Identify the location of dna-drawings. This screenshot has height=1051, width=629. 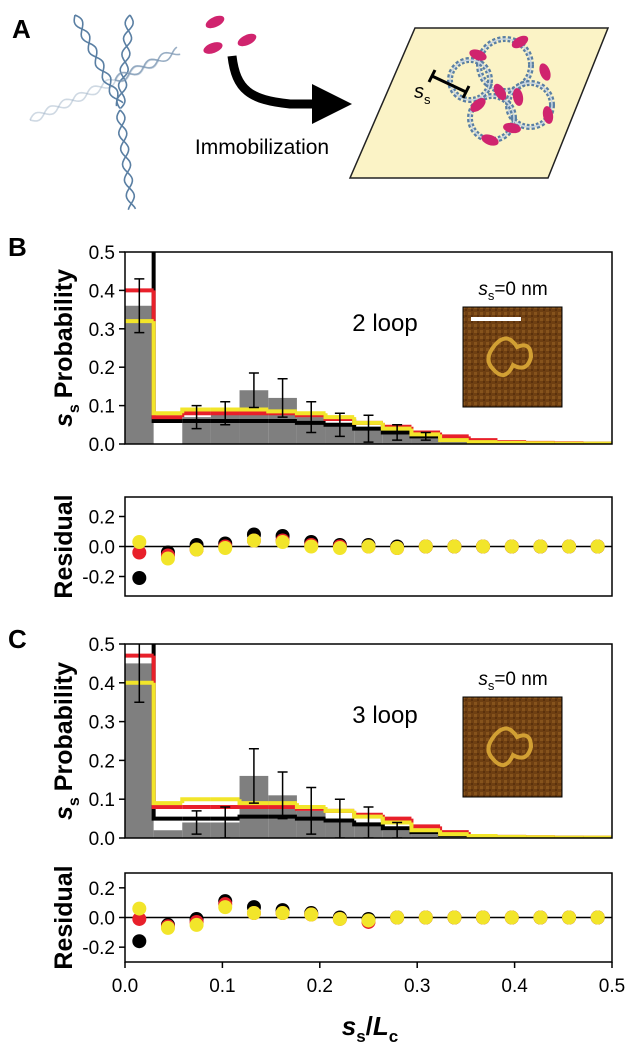
(105, 112).